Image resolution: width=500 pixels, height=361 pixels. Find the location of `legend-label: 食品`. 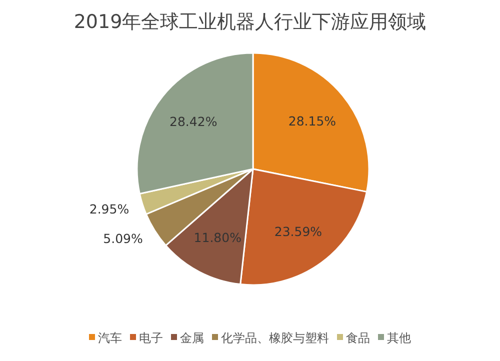

legend-label: 食品 is located at coordinates (358, 338).